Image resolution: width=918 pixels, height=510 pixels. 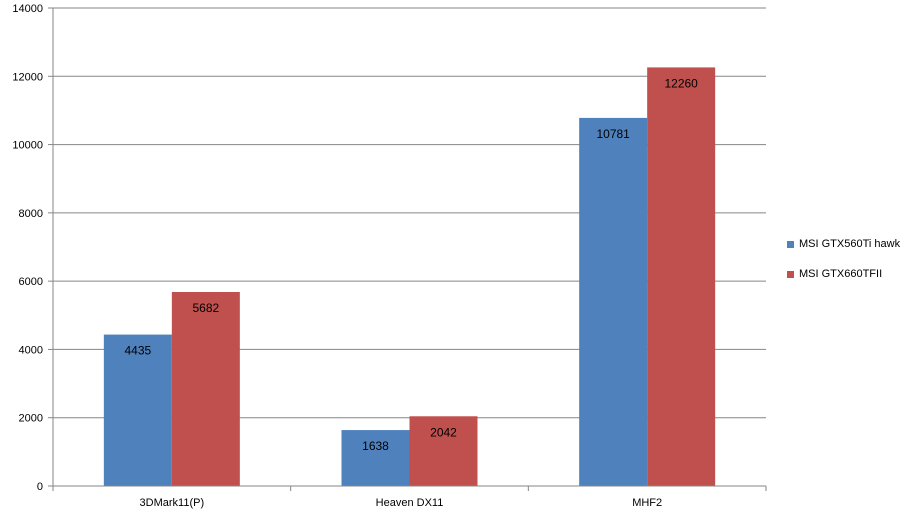 I want to click on y-tick-label: 6000, so click(x=31, y=282).